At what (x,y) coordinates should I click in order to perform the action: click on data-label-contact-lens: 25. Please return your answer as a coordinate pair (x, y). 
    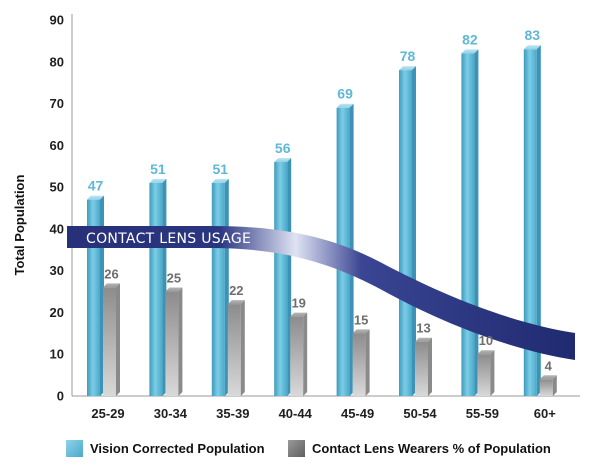
    Looking at the image, I should click on (174, 278).